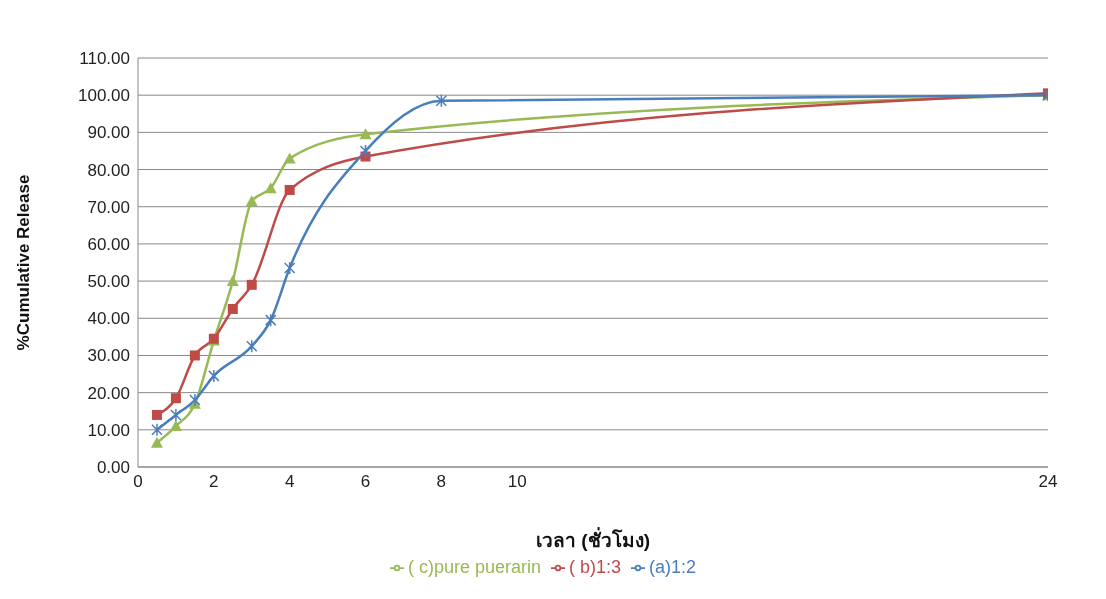 This screenshot has height=599, width=1106. What do you see at coordinates (474, 567) in the screenshot?
I see `legend-label: ( c)pure puerarin` at bounding box center [474, 567].